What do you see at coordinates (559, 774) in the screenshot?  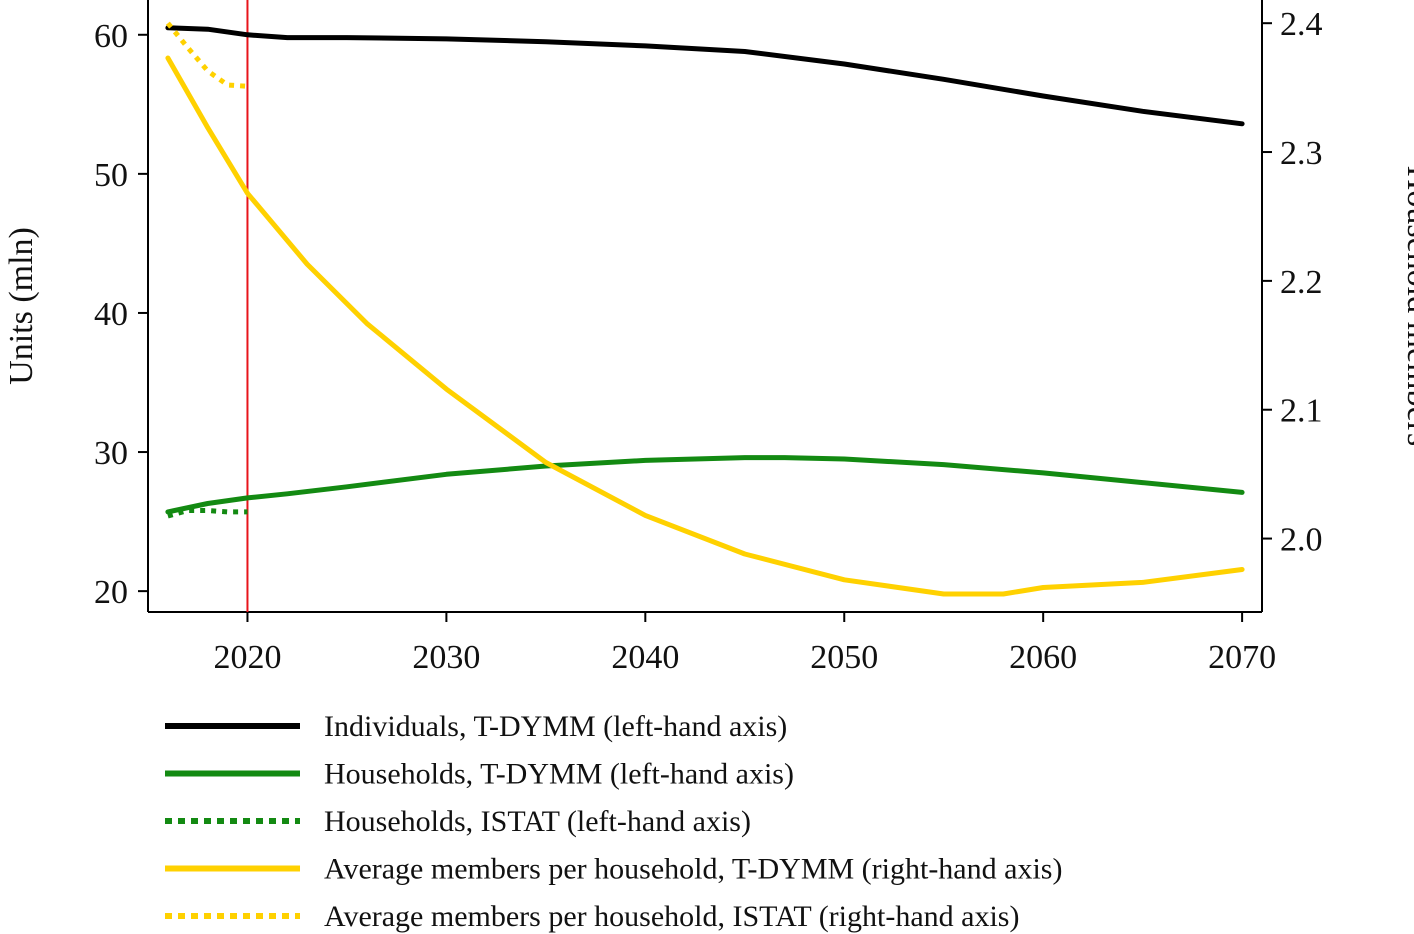 I see `legend-label: Households, T-DYMM (left-hand axis)` at bounding box center [559, 774].